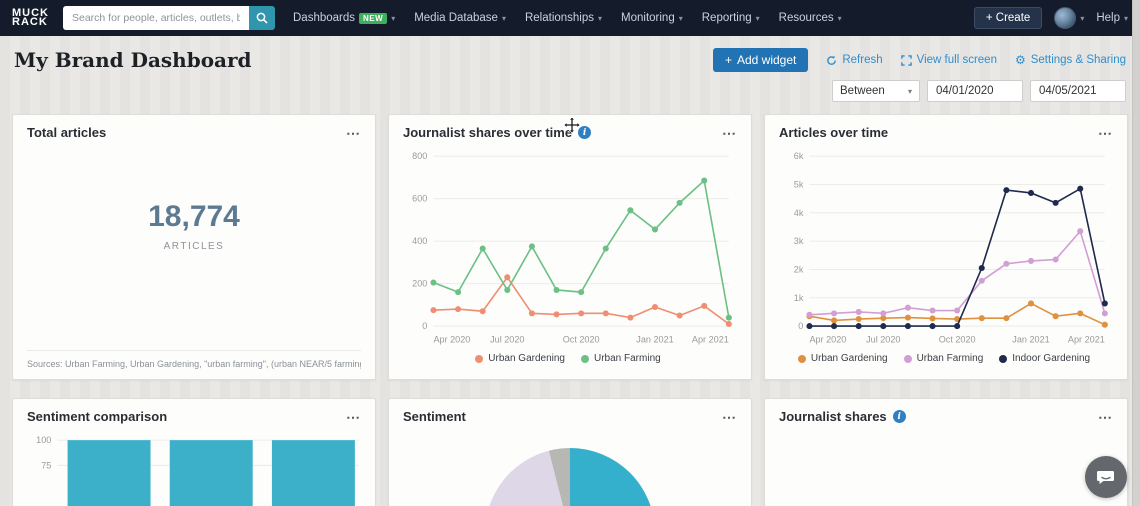  I want to click on refresh-button: Refresh, so click(854, 60).